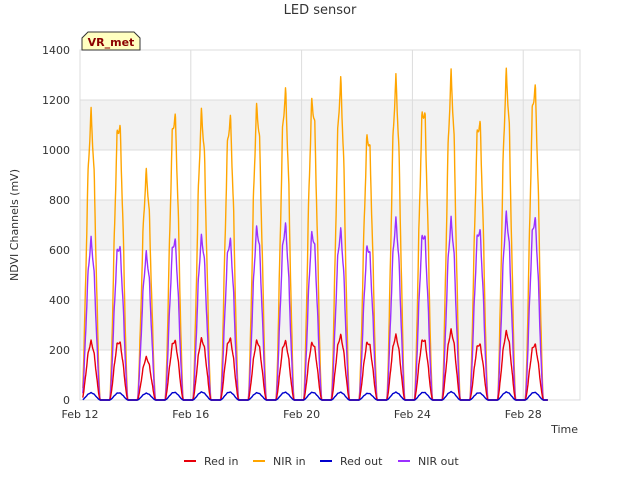 This screenshot has width=640, height=480. What do you see at coordinates (59, 250) in the screenshot?
I see `y-tick-label: 600` at bounding box center [59, 250].